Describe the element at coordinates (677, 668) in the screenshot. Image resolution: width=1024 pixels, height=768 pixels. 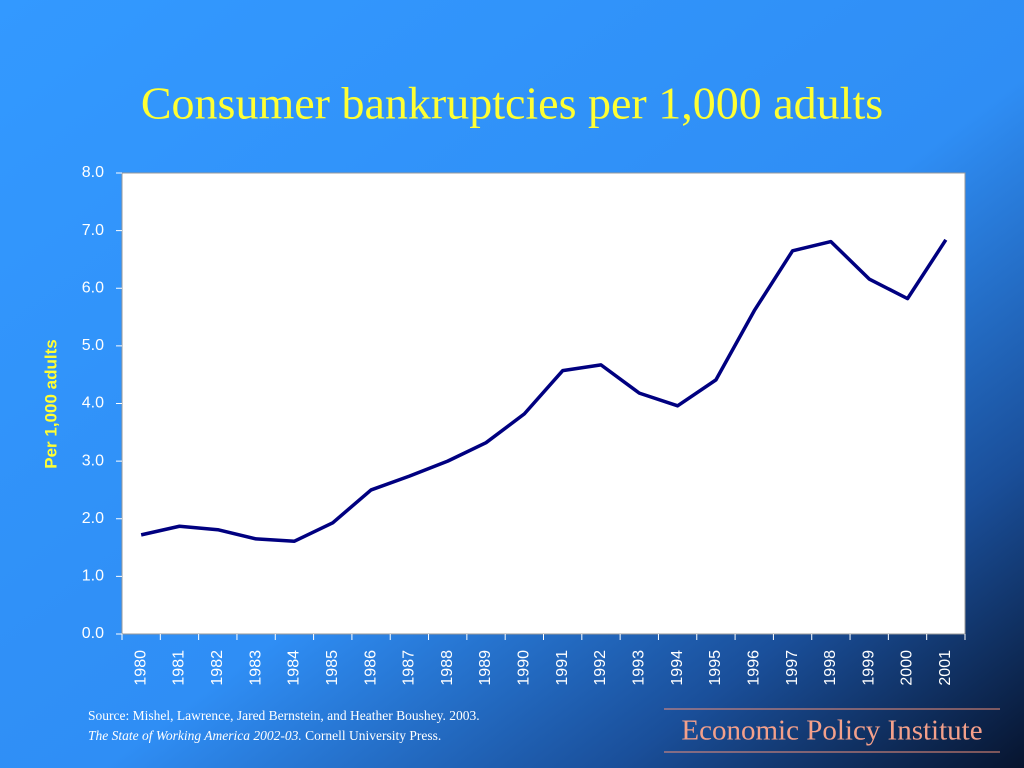
I see `x-tick-label: 1994` at that location.